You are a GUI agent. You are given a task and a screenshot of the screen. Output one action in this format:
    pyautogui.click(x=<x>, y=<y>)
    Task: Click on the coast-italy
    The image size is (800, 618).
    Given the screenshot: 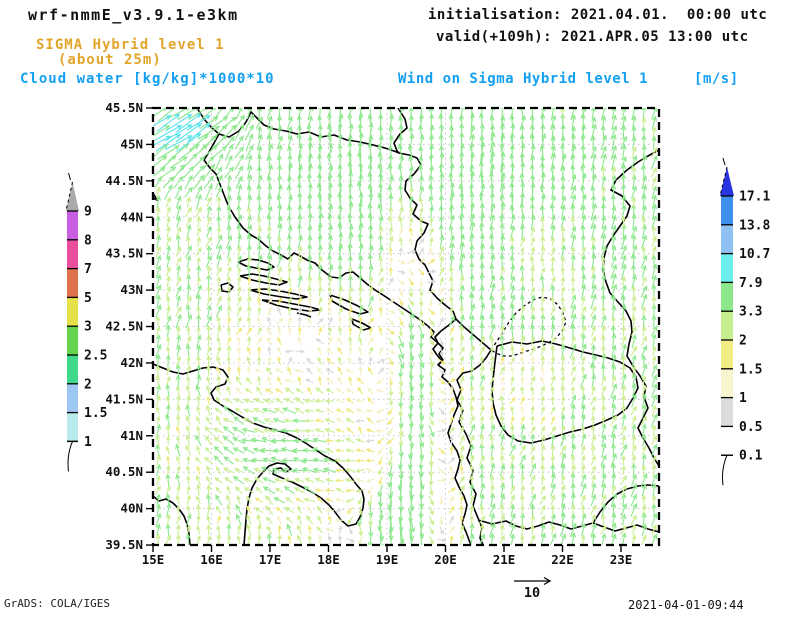 What is the action you would take?
    pyautogui.click(x=259, y=454)
    